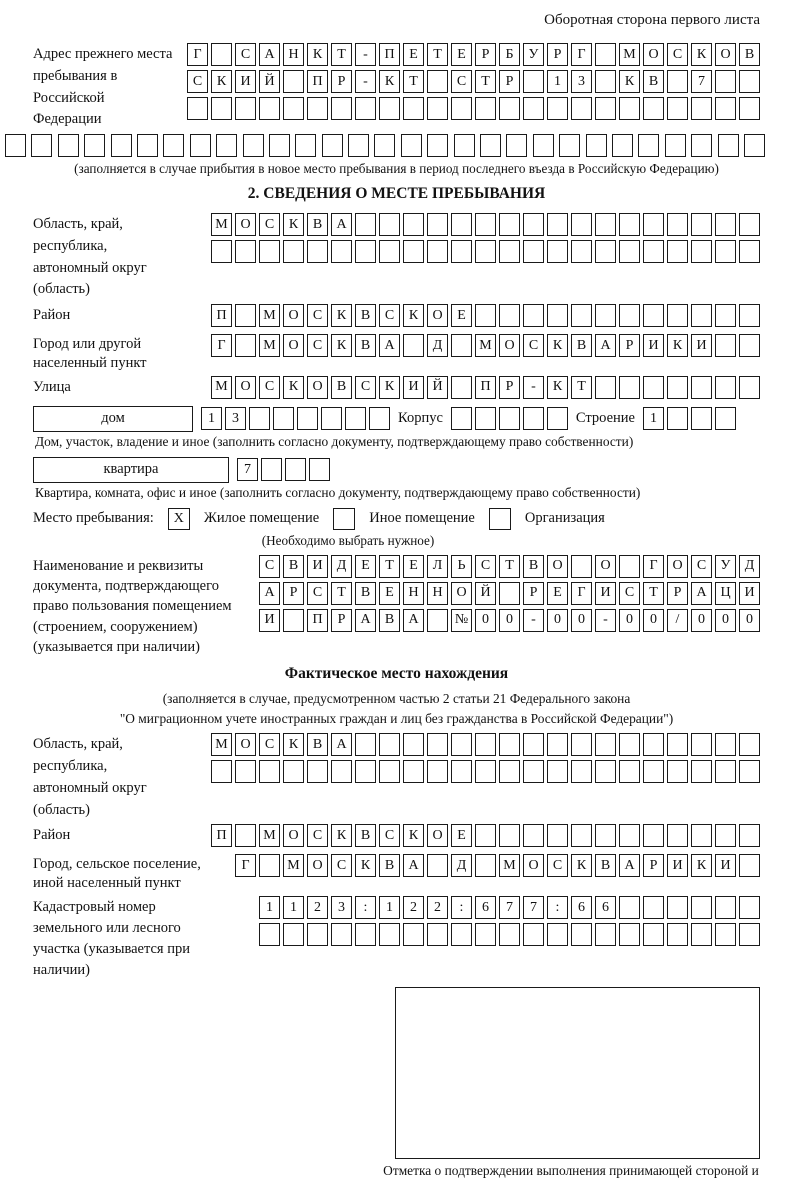  I want to click on char-cell: 7, so click(533, 908).